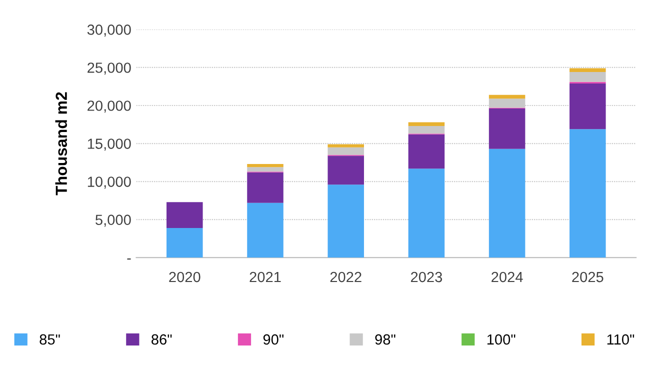  Describe the element at coordinates (162, 339) in the screenshot. I see `legend-label: 86"` at that location.